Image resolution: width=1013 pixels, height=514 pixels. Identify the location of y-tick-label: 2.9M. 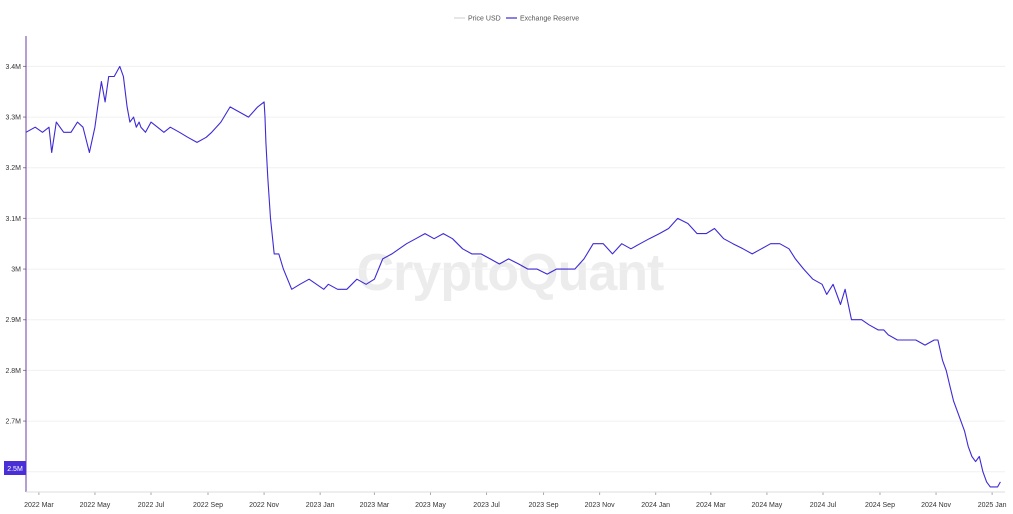
(13, 320).